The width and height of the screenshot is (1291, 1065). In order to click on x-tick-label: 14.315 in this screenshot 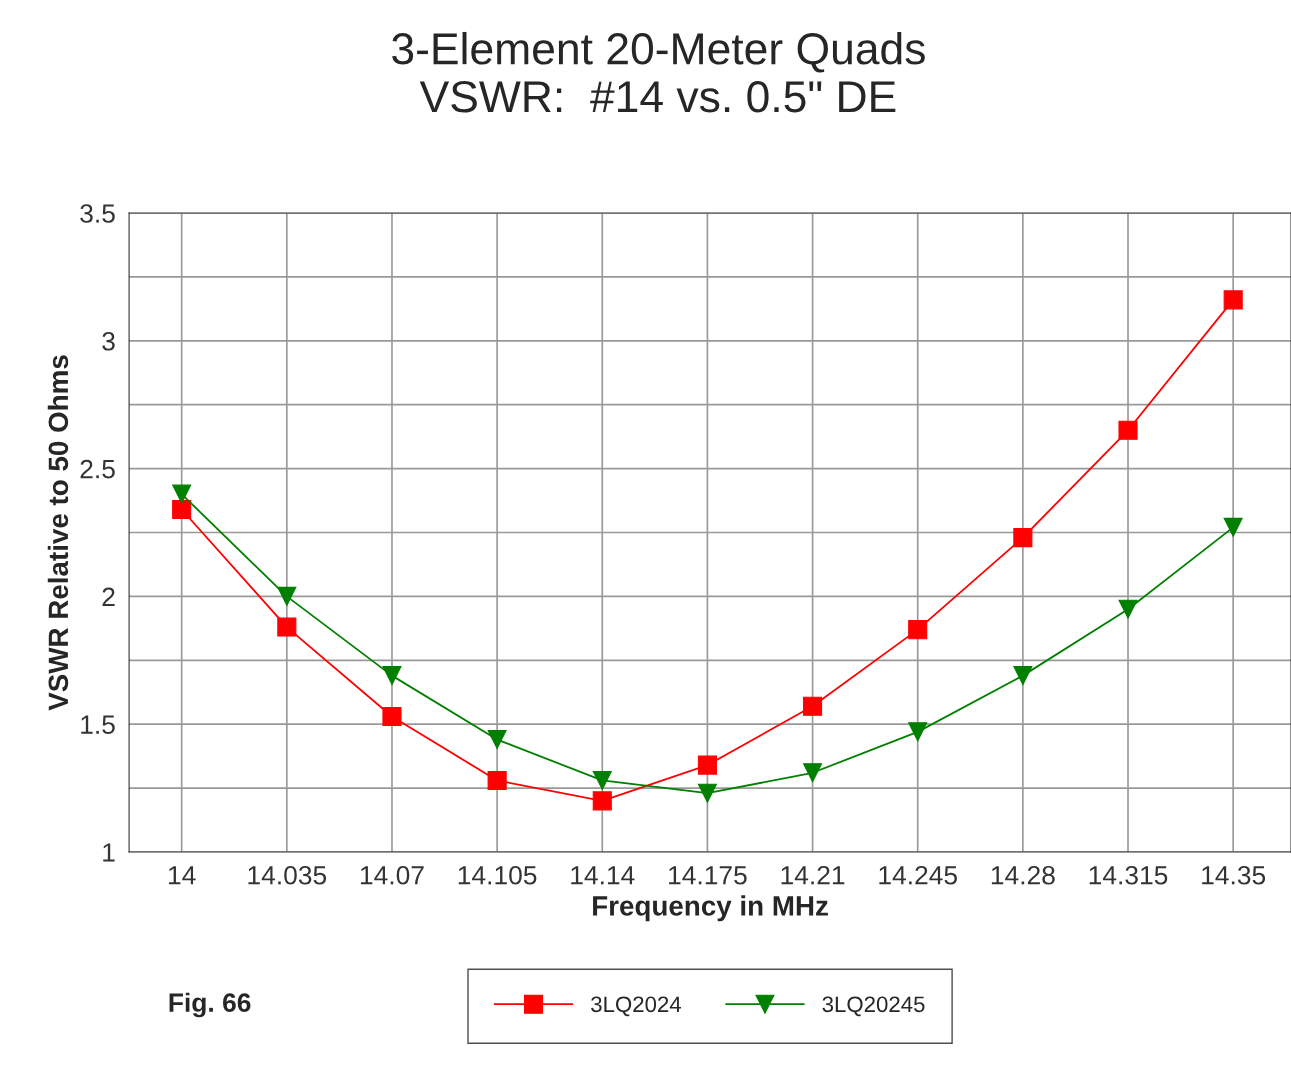, I will do `click(1128, 875)`.